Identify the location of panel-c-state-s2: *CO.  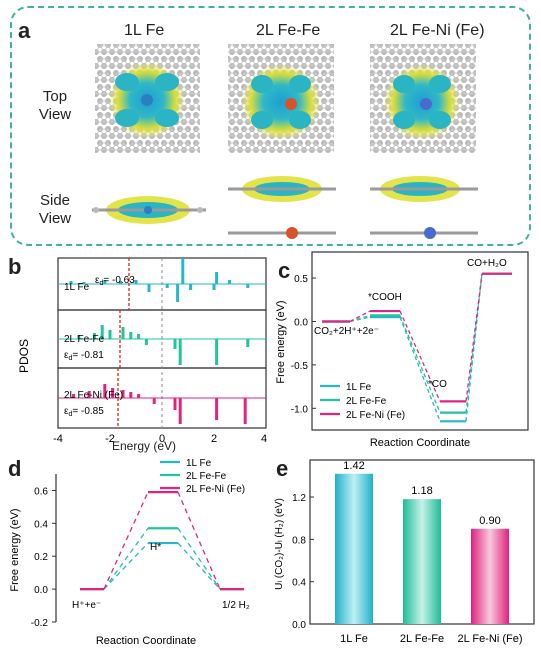
(437, 384).